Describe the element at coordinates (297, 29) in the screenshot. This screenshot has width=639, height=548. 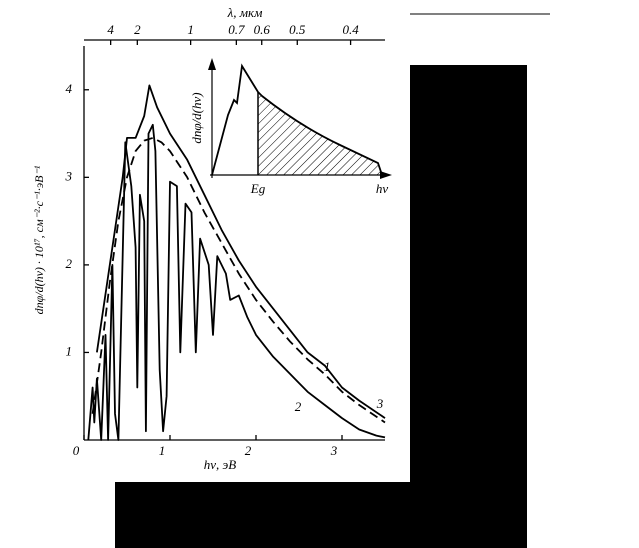
I see `x2-tick-label: 0.5` at that location.